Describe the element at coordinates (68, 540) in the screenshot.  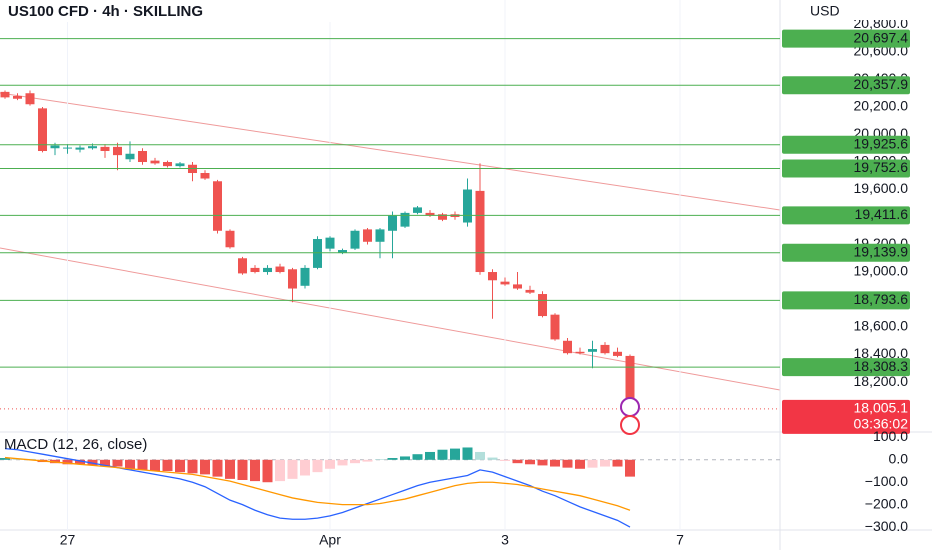
I see `x-tick-label: 27` at that location.